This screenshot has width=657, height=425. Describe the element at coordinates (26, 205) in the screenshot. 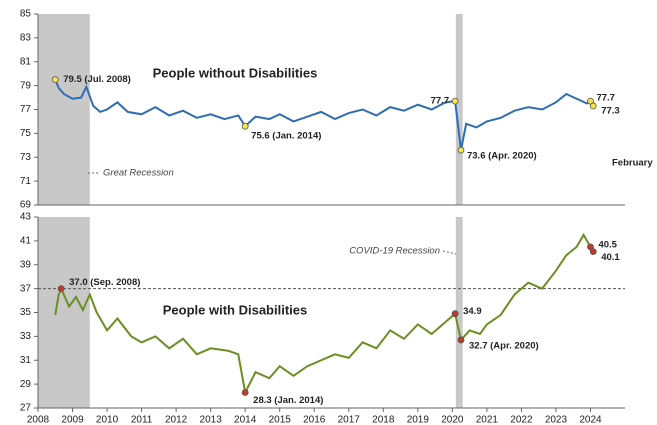

I see `y-tick-label: 69` at that location.